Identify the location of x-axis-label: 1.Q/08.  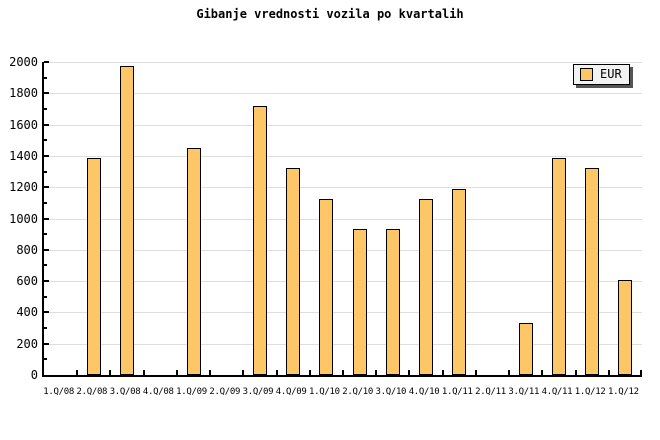
(58, 392).